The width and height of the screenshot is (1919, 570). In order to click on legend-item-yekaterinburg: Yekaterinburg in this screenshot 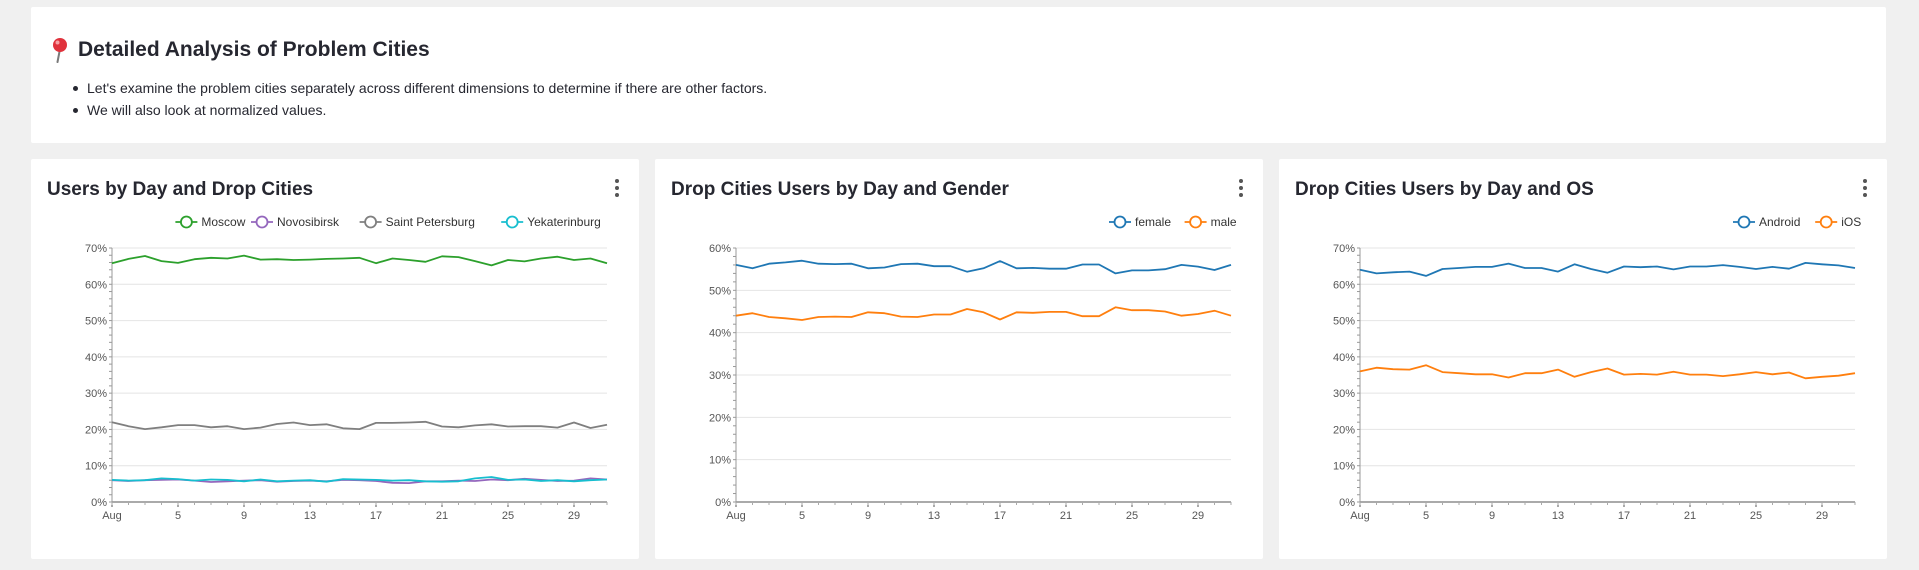, I will do `click(551, 222)`.